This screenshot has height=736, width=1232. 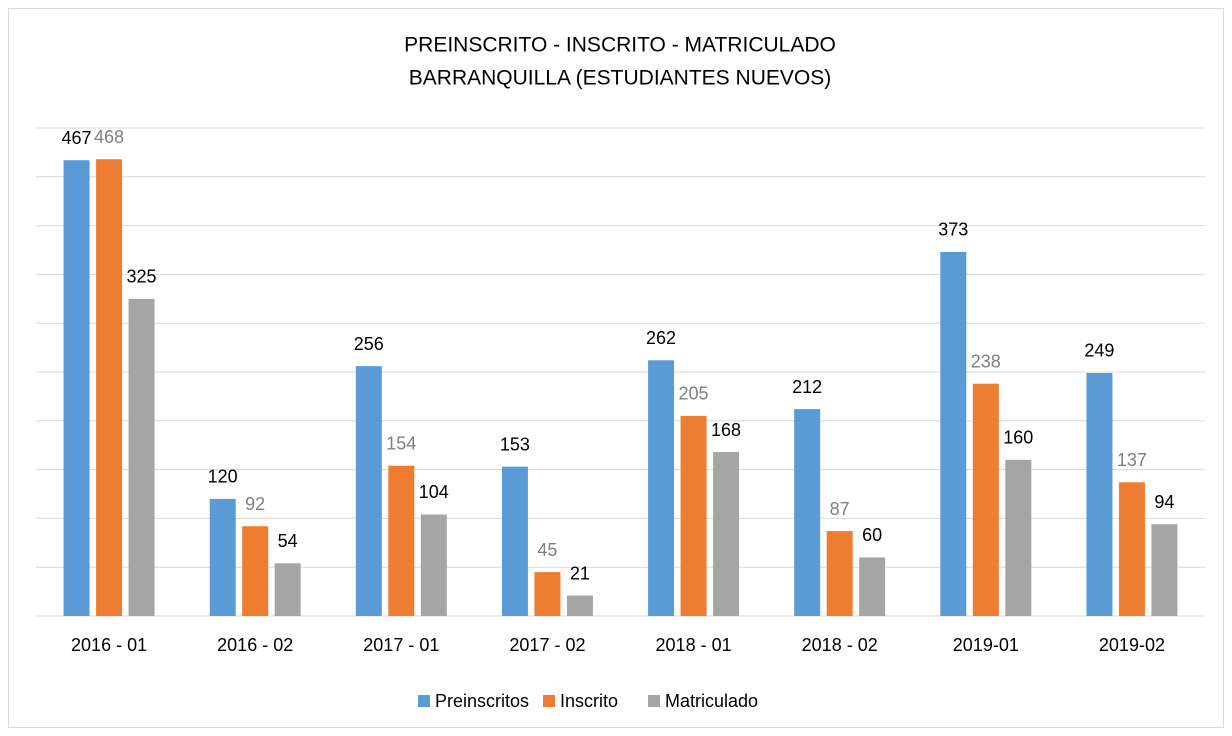 What do you see at coordinates (255, 504) in the screenshot?
I see `data-label: 92` at bounding box center [255, 504].